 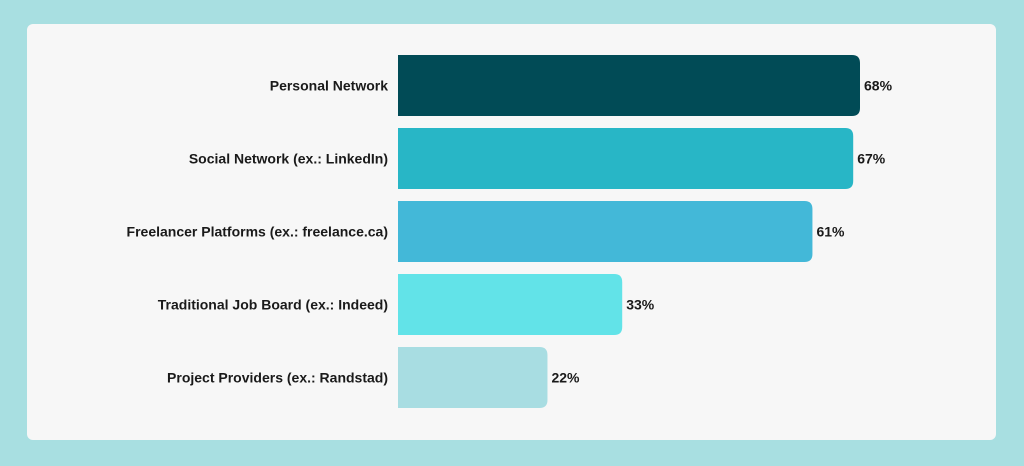 What do you see at coordinates (629, 85) in the screenshot?
I see `bar-personal-network` at bounding box center [629, 85].